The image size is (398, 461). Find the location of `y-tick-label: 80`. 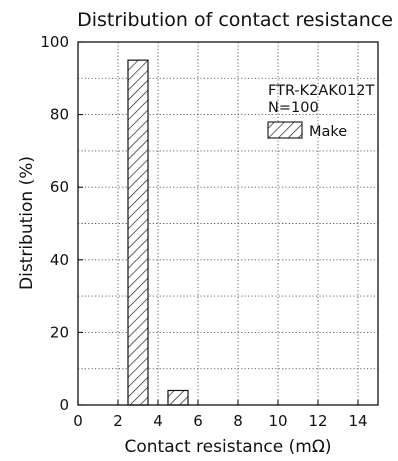

y-tick-label: 80 is located at coordinates (59, 115).